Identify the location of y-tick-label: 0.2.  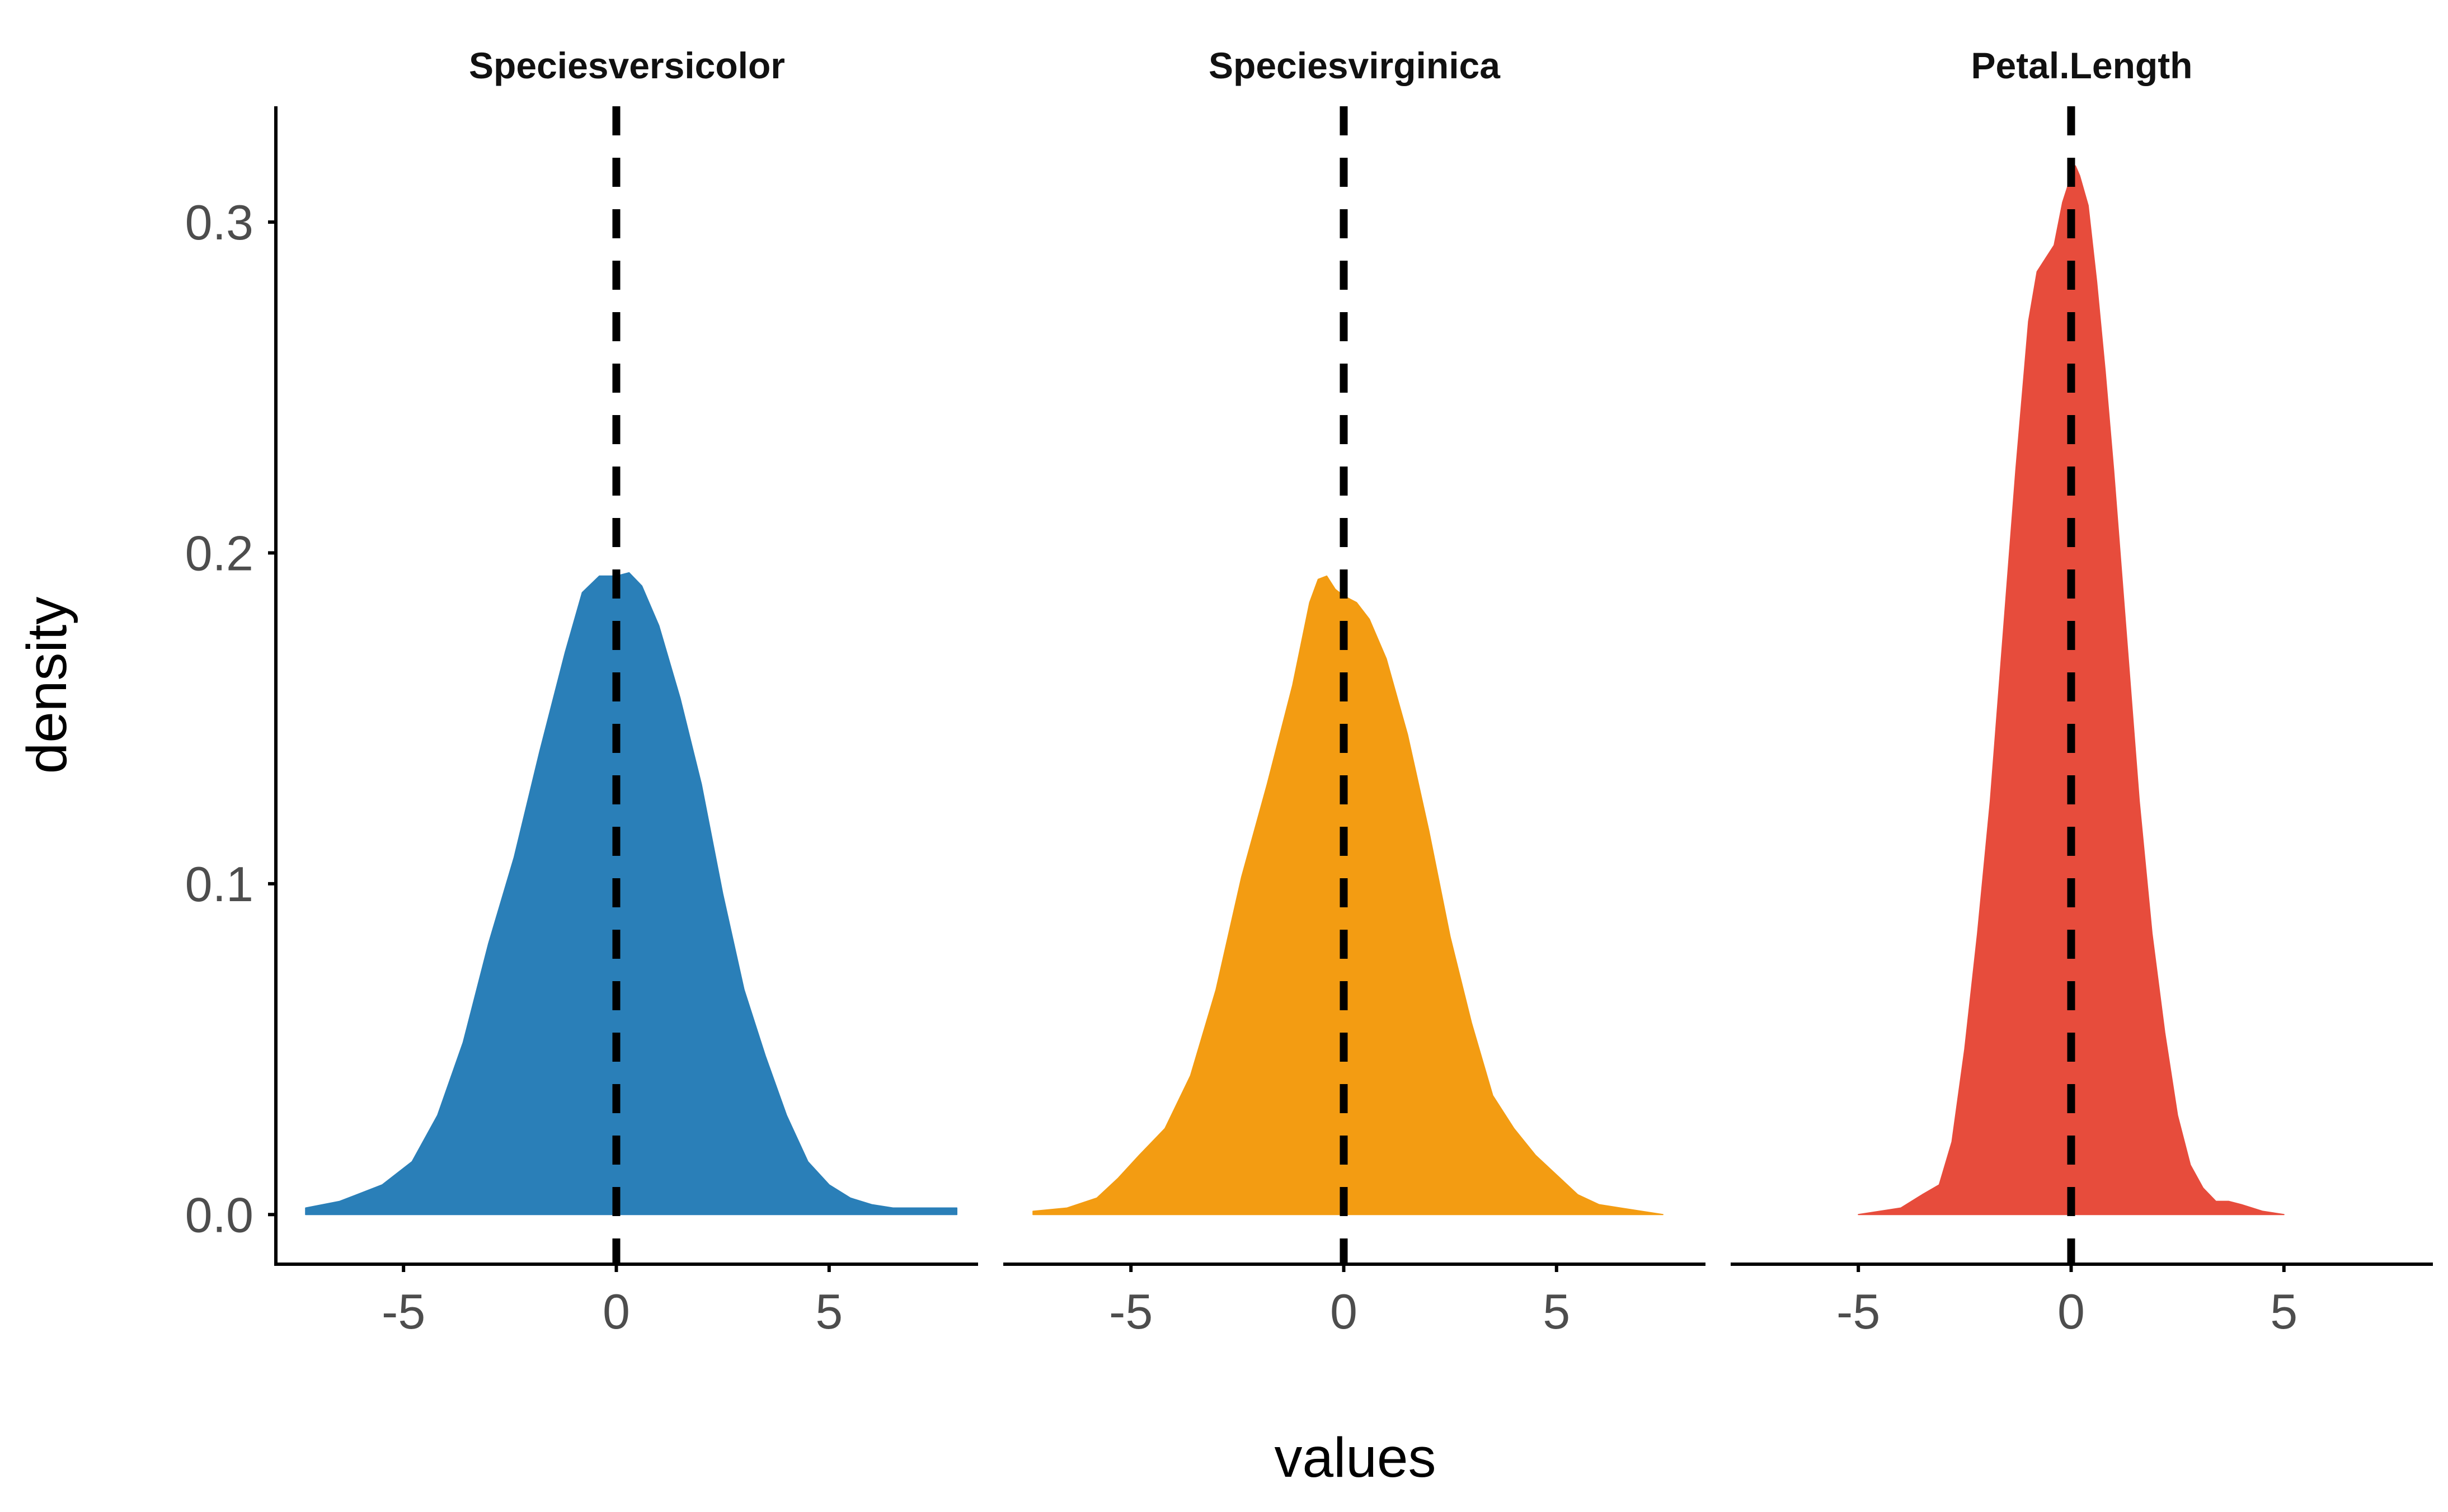
(219, 553).